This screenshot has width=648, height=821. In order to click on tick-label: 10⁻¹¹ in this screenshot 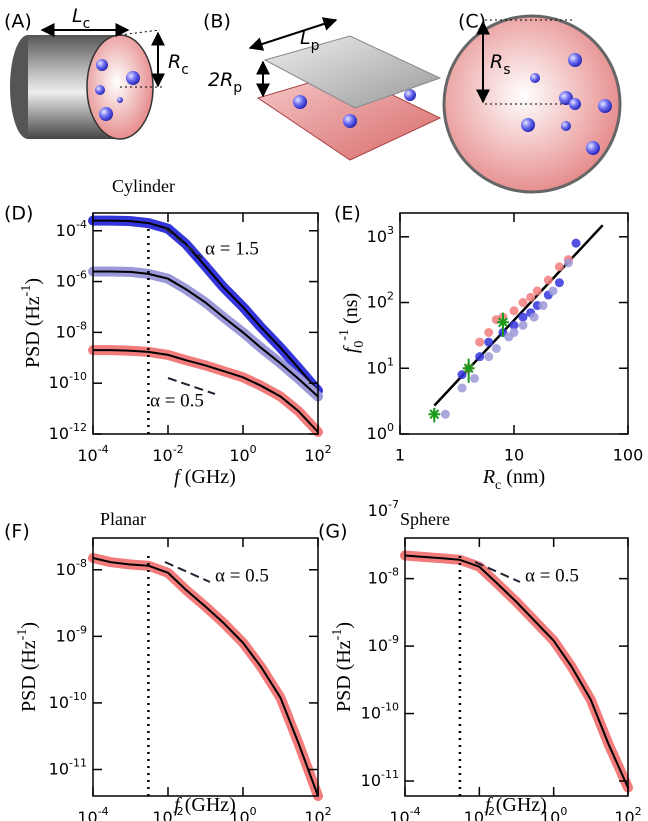, I will do `click(68, 767)`.